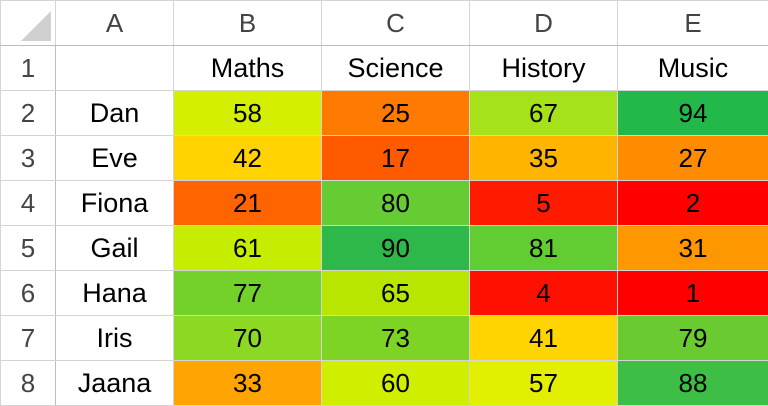 This screenshot has height=406, width=768. I want to click on table-row: 1 Maths Science History Music, so click(384, 68).